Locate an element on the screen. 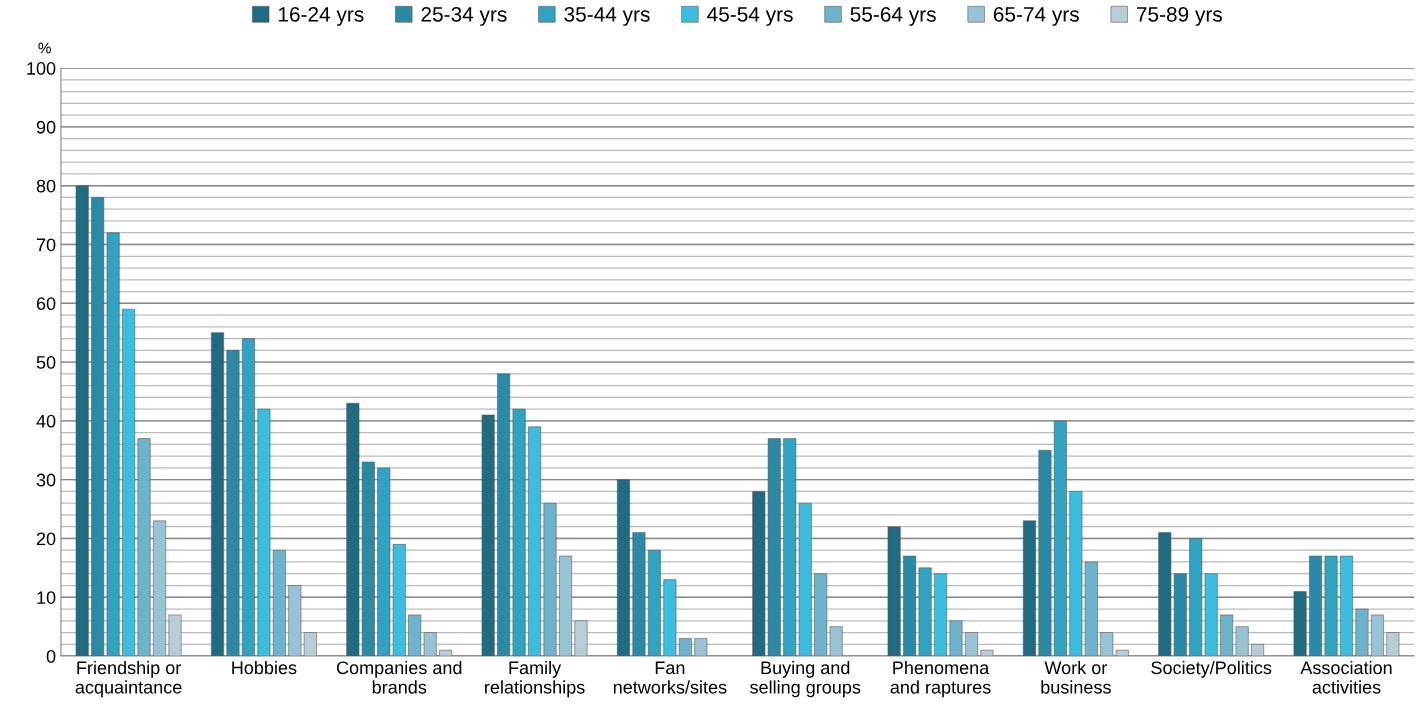 This screenshot has width=1417, height=717. y-tick-label: 40 is located at coordinates (46, 421).